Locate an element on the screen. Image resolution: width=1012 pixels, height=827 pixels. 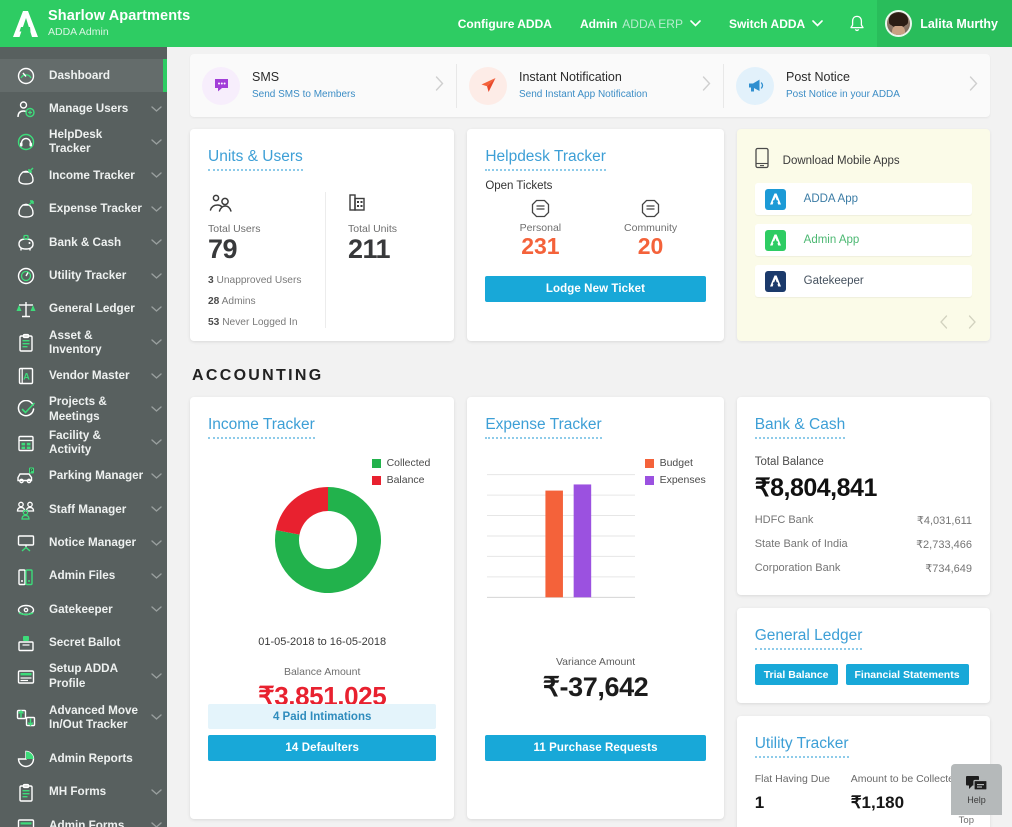
sidebar-item-expense-tracker: Expense Tracker is located at coordinates (83, 209).